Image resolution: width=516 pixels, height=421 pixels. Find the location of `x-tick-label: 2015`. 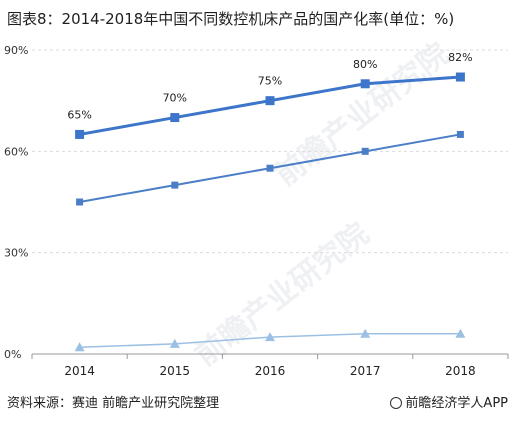

x-tick-label: 2015 is located at coordinates (175, 371).